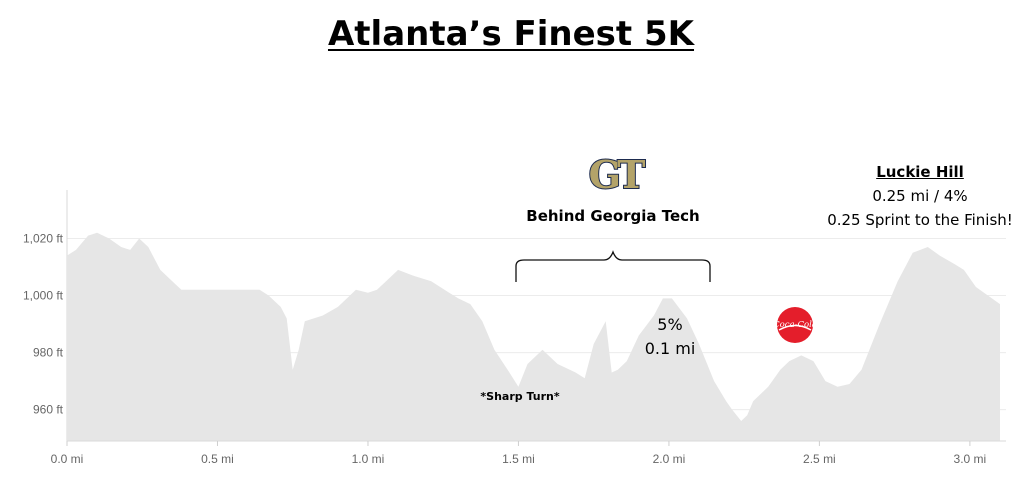 The width and height of the screenshot is (1022, 480). I want to click on y-tick-label: 1,020 ft, so click(43, 238).